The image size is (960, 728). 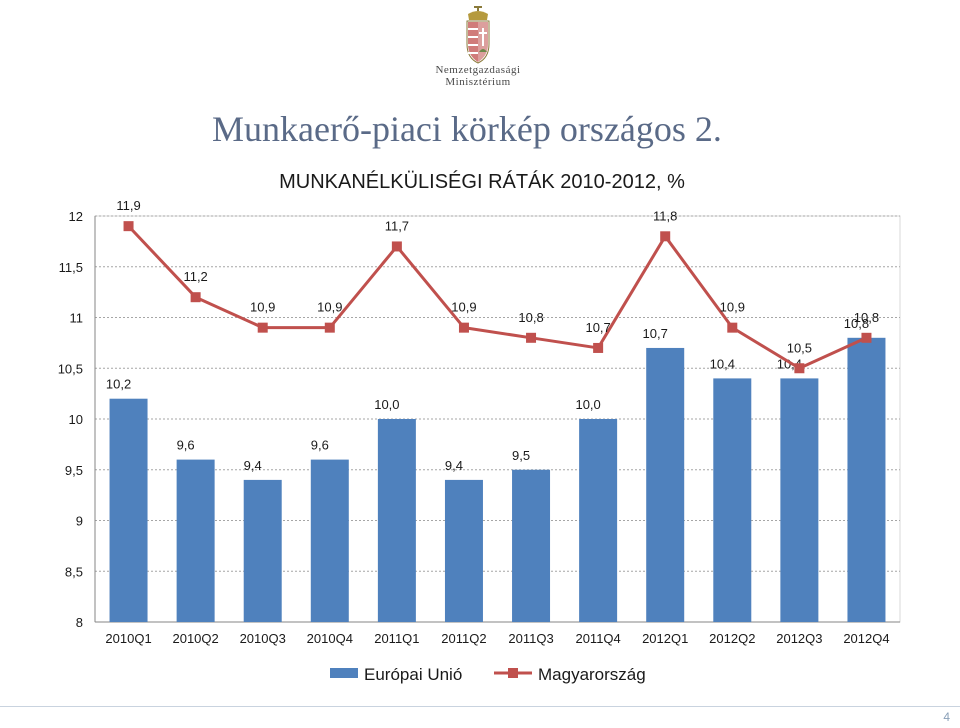 I want to click on page-number: 4, so click(x=946, y=717).